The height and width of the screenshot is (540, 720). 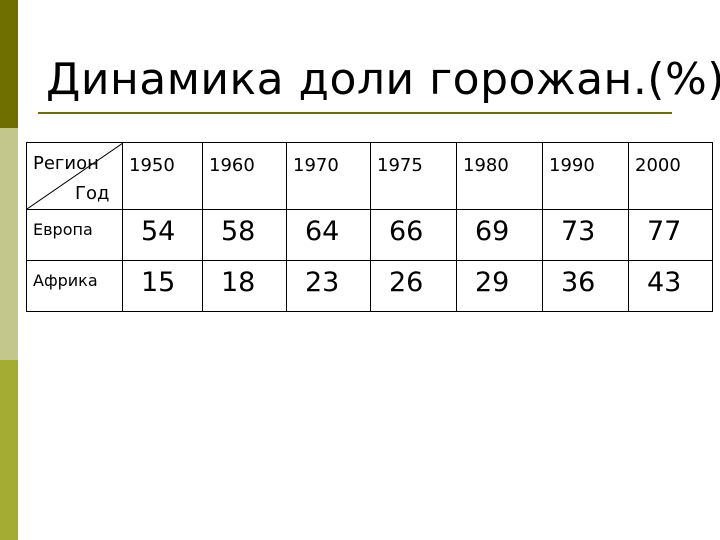 I want to click on year-header: 1980, so click(x=499, y=176).